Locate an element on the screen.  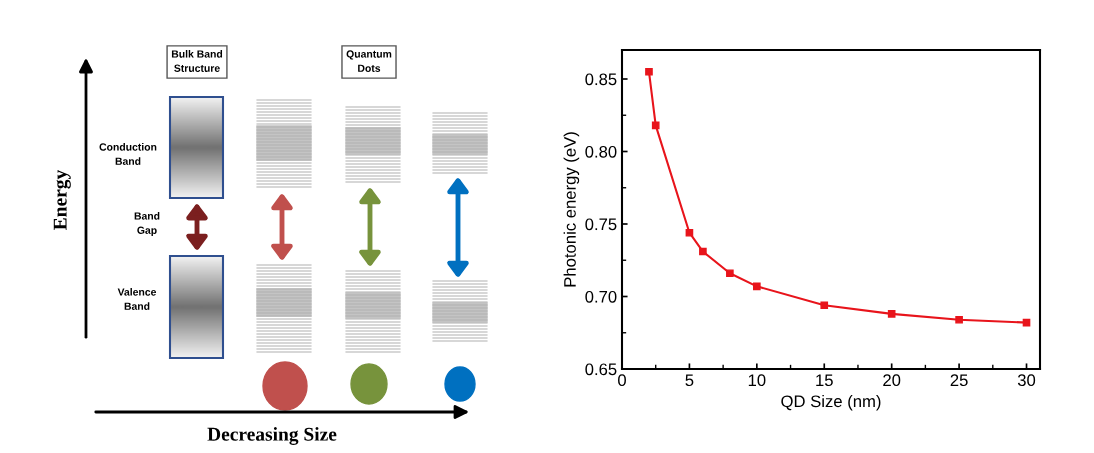
y-tick-label: 0.65 is located at coordinates (601, 369).